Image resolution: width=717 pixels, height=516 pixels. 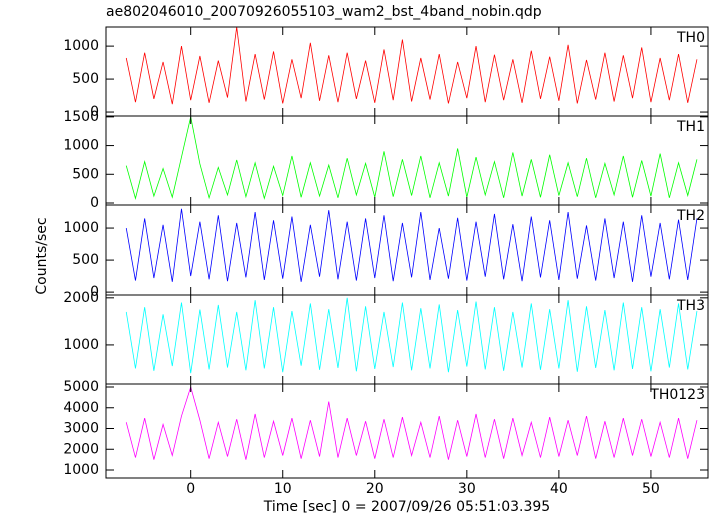 I want to click on x-tick-label: 40, so click(x=559, y=489).